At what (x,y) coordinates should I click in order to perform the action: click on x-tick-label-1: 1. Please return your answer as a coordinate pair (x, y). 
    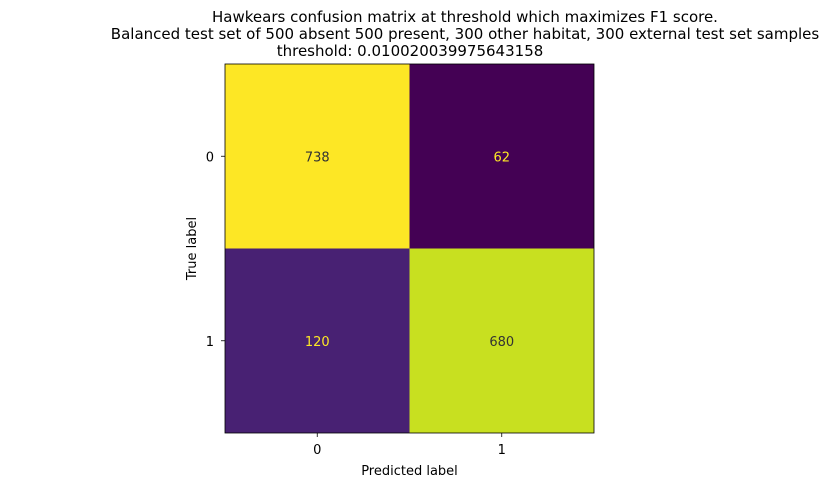
    Looking at the image, I should click on (502, 450).